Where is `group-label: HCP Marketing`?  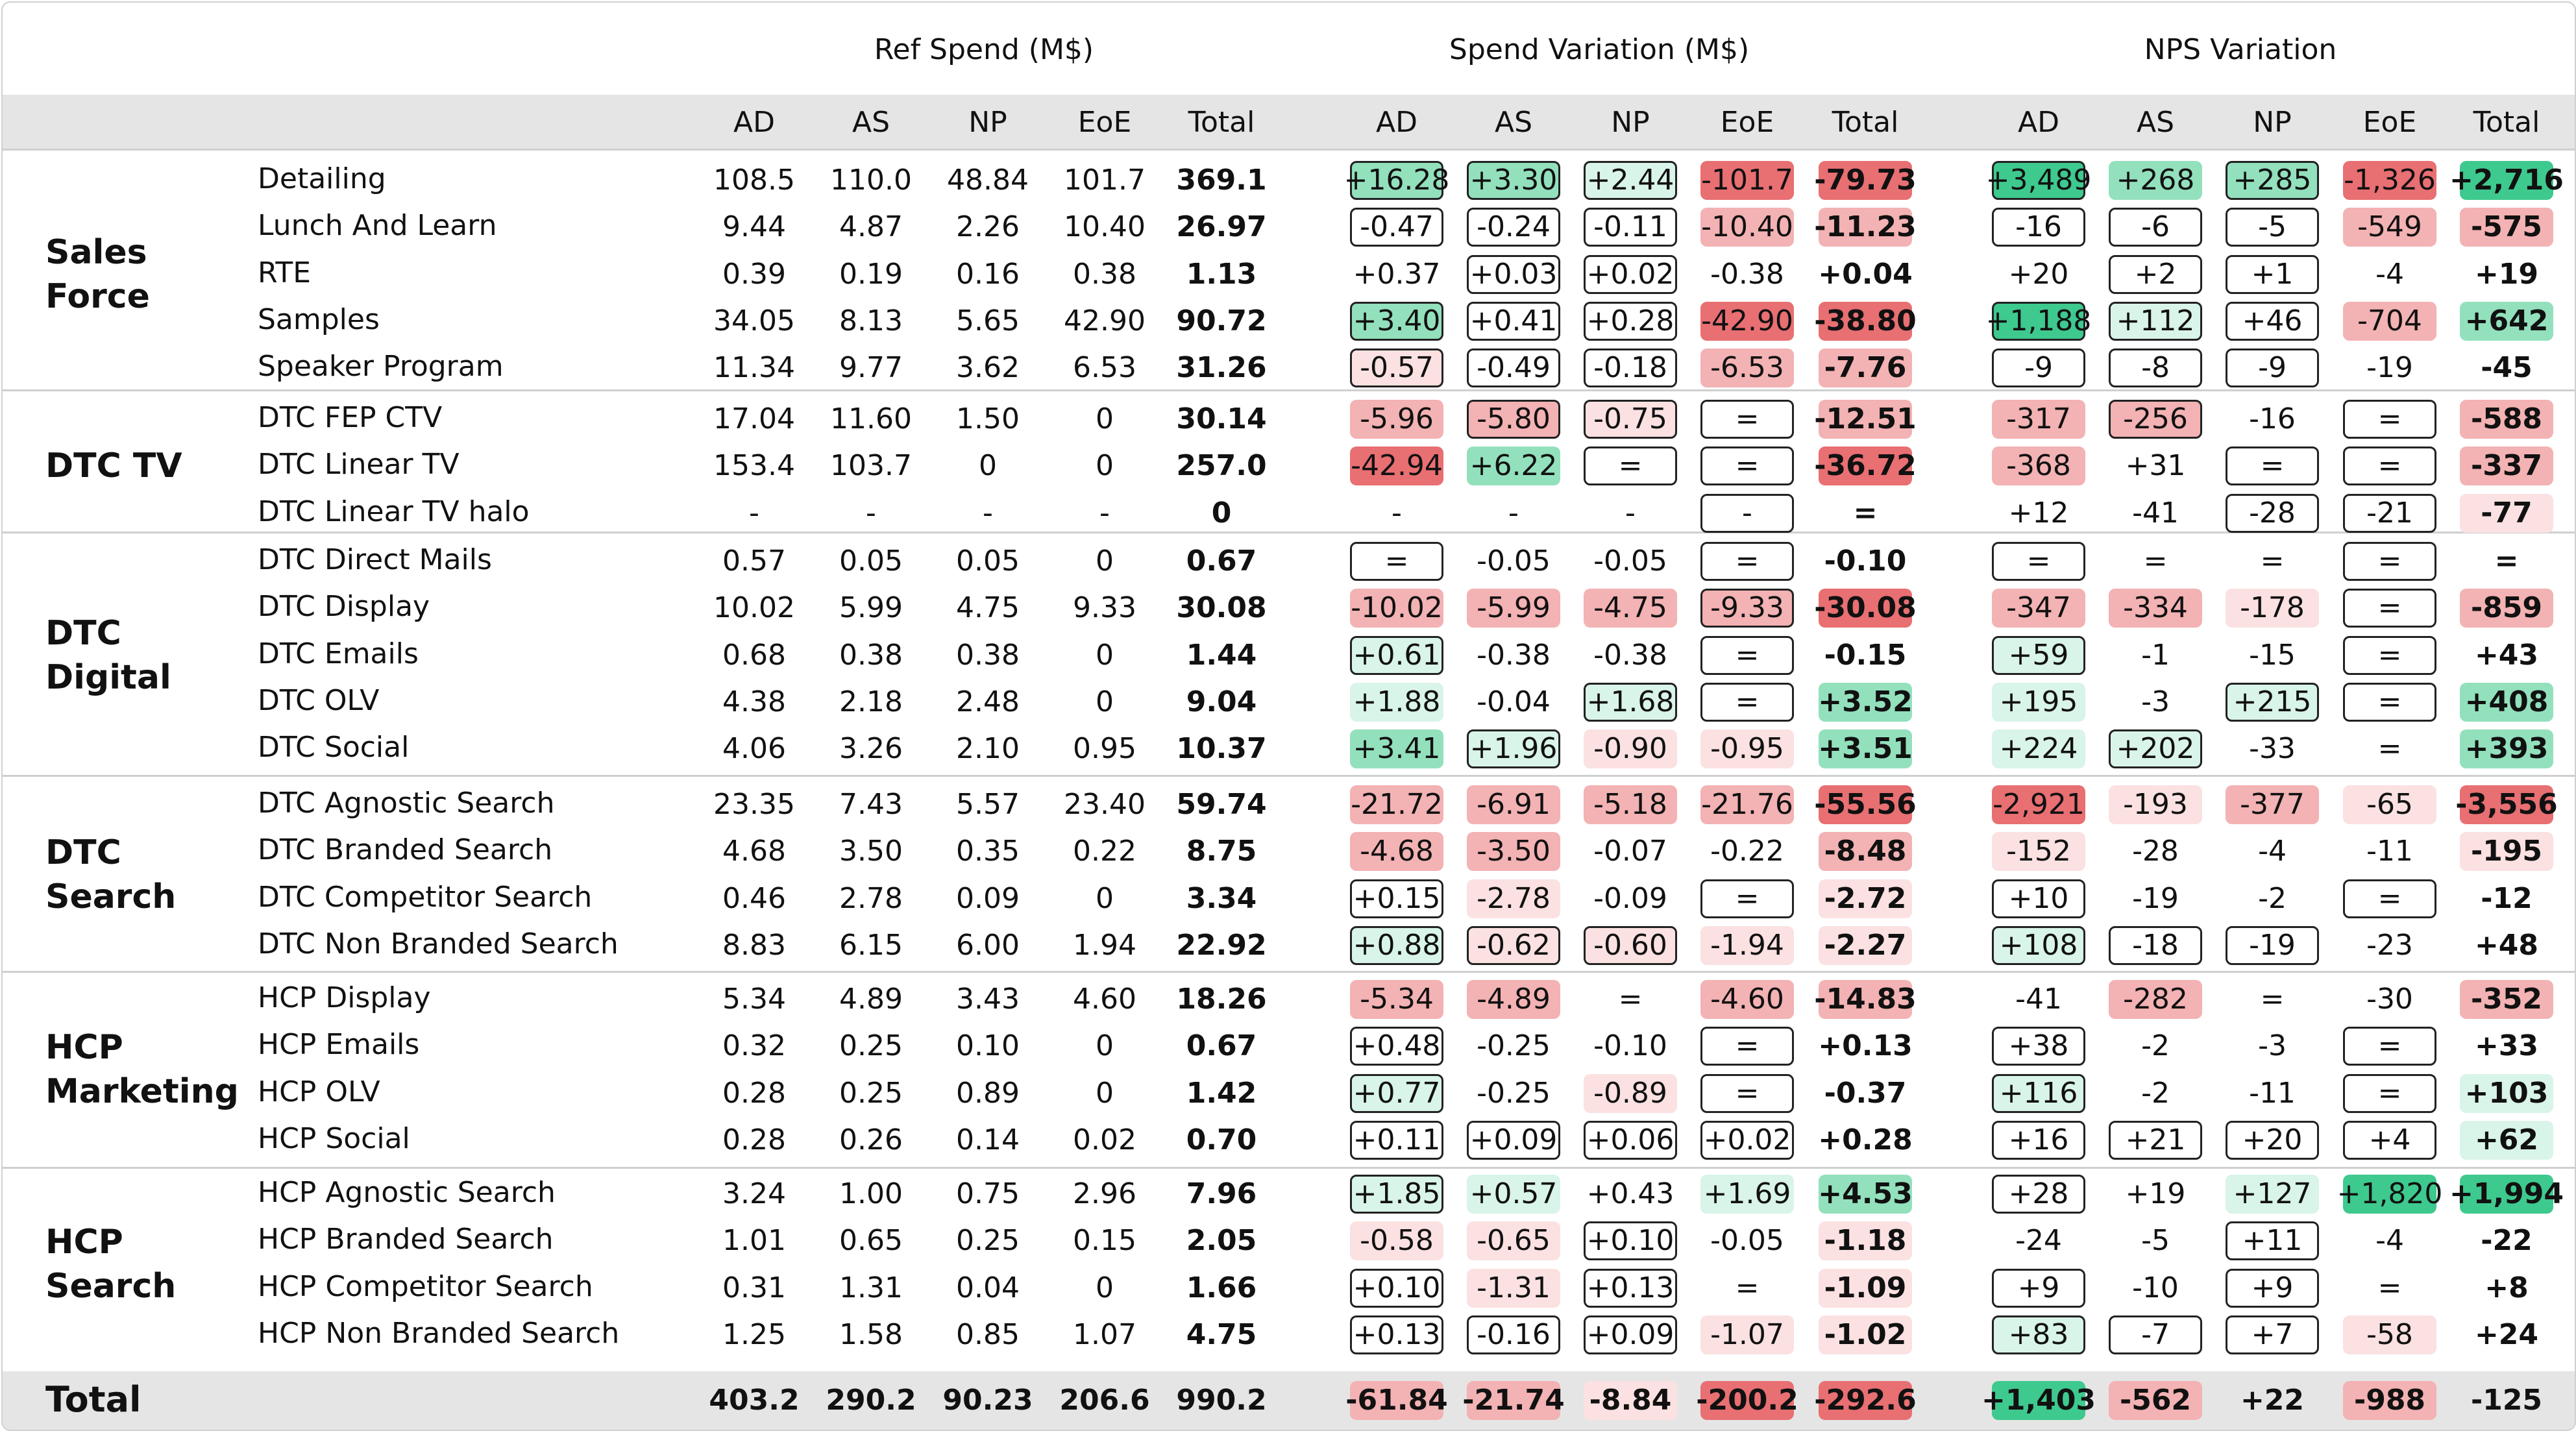
group-label: HCP Marketing is located at coordinates (142, 1069).